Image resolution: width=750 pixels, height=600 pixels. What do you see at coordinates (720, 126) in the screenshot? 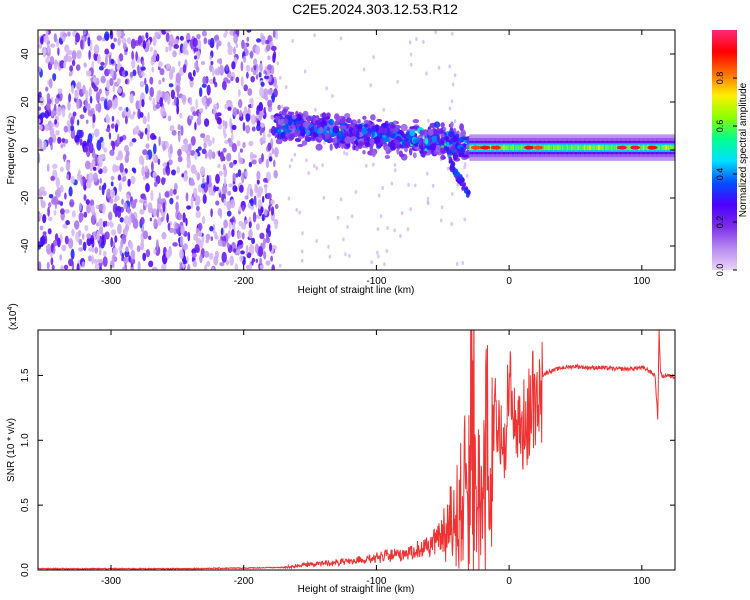
I see `colorbar-tick-label: 0.6` at bounding box center [720, 126].